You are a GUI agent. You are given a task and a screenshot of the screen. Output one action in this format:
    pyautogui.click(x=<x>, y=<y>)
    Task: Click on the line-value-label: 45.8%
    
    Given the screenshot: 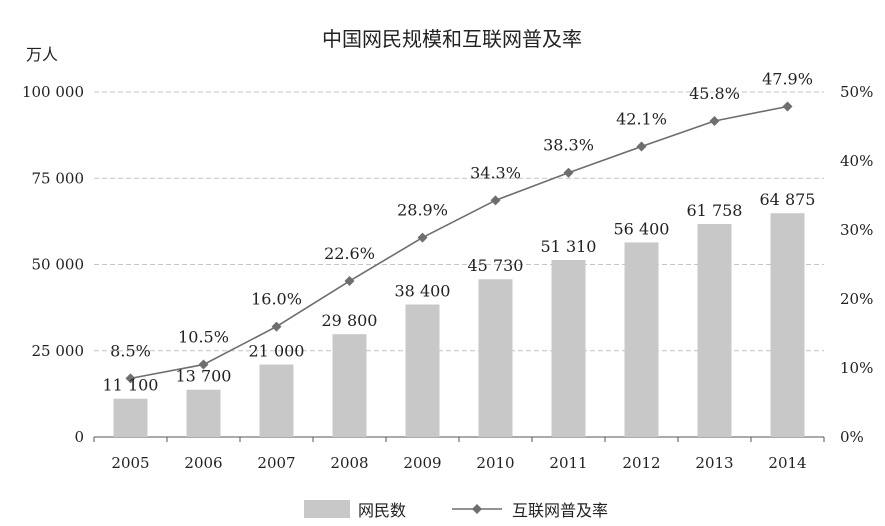 What is the action you would take?
    pyautogui.click(x=714, y=93)
    